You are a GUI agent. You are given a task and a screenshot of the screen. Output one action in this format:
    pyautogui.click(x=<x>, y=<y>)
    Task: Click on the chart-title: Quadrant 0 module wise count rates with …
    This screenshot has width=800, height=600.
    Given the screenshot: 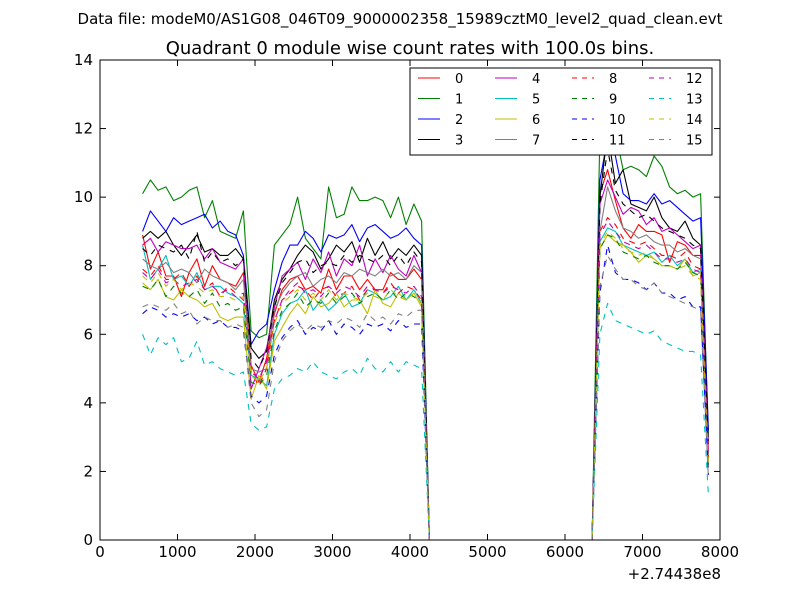 What is the action you would take?
    pyautogui.click(x=410, y=48)
    